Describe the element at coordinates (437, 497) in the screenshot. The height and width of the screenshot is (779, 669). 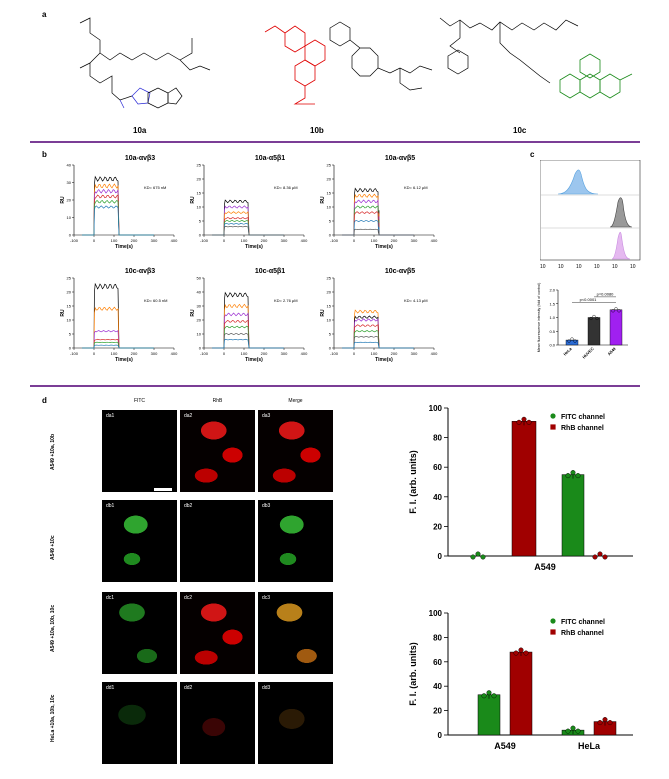
I see `fi-y-tick: 40` at that location.